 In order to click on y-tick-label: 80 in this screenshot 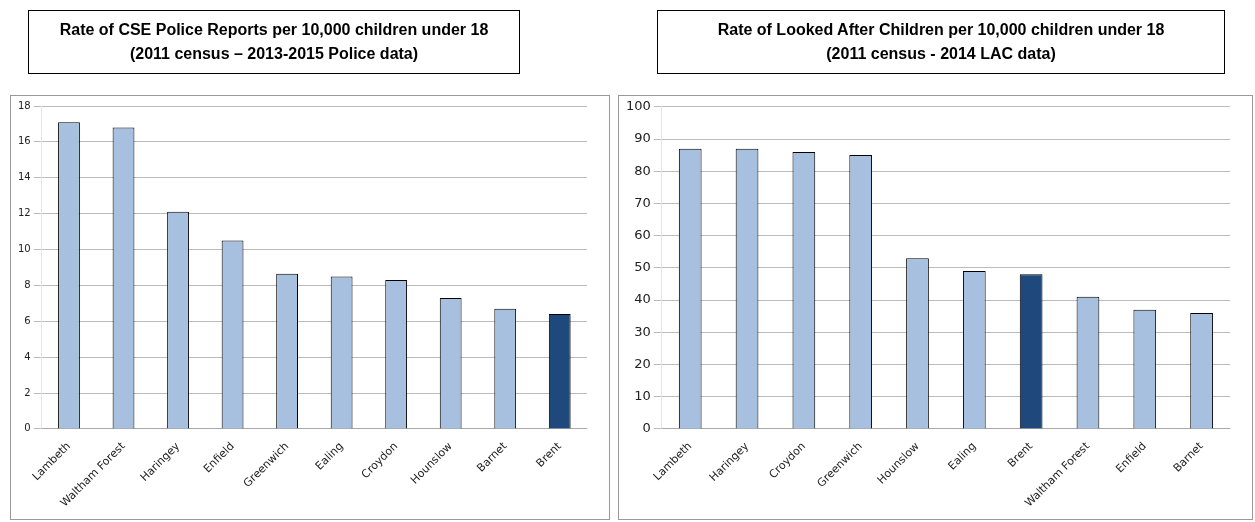, I will do `click(642, 170)`.